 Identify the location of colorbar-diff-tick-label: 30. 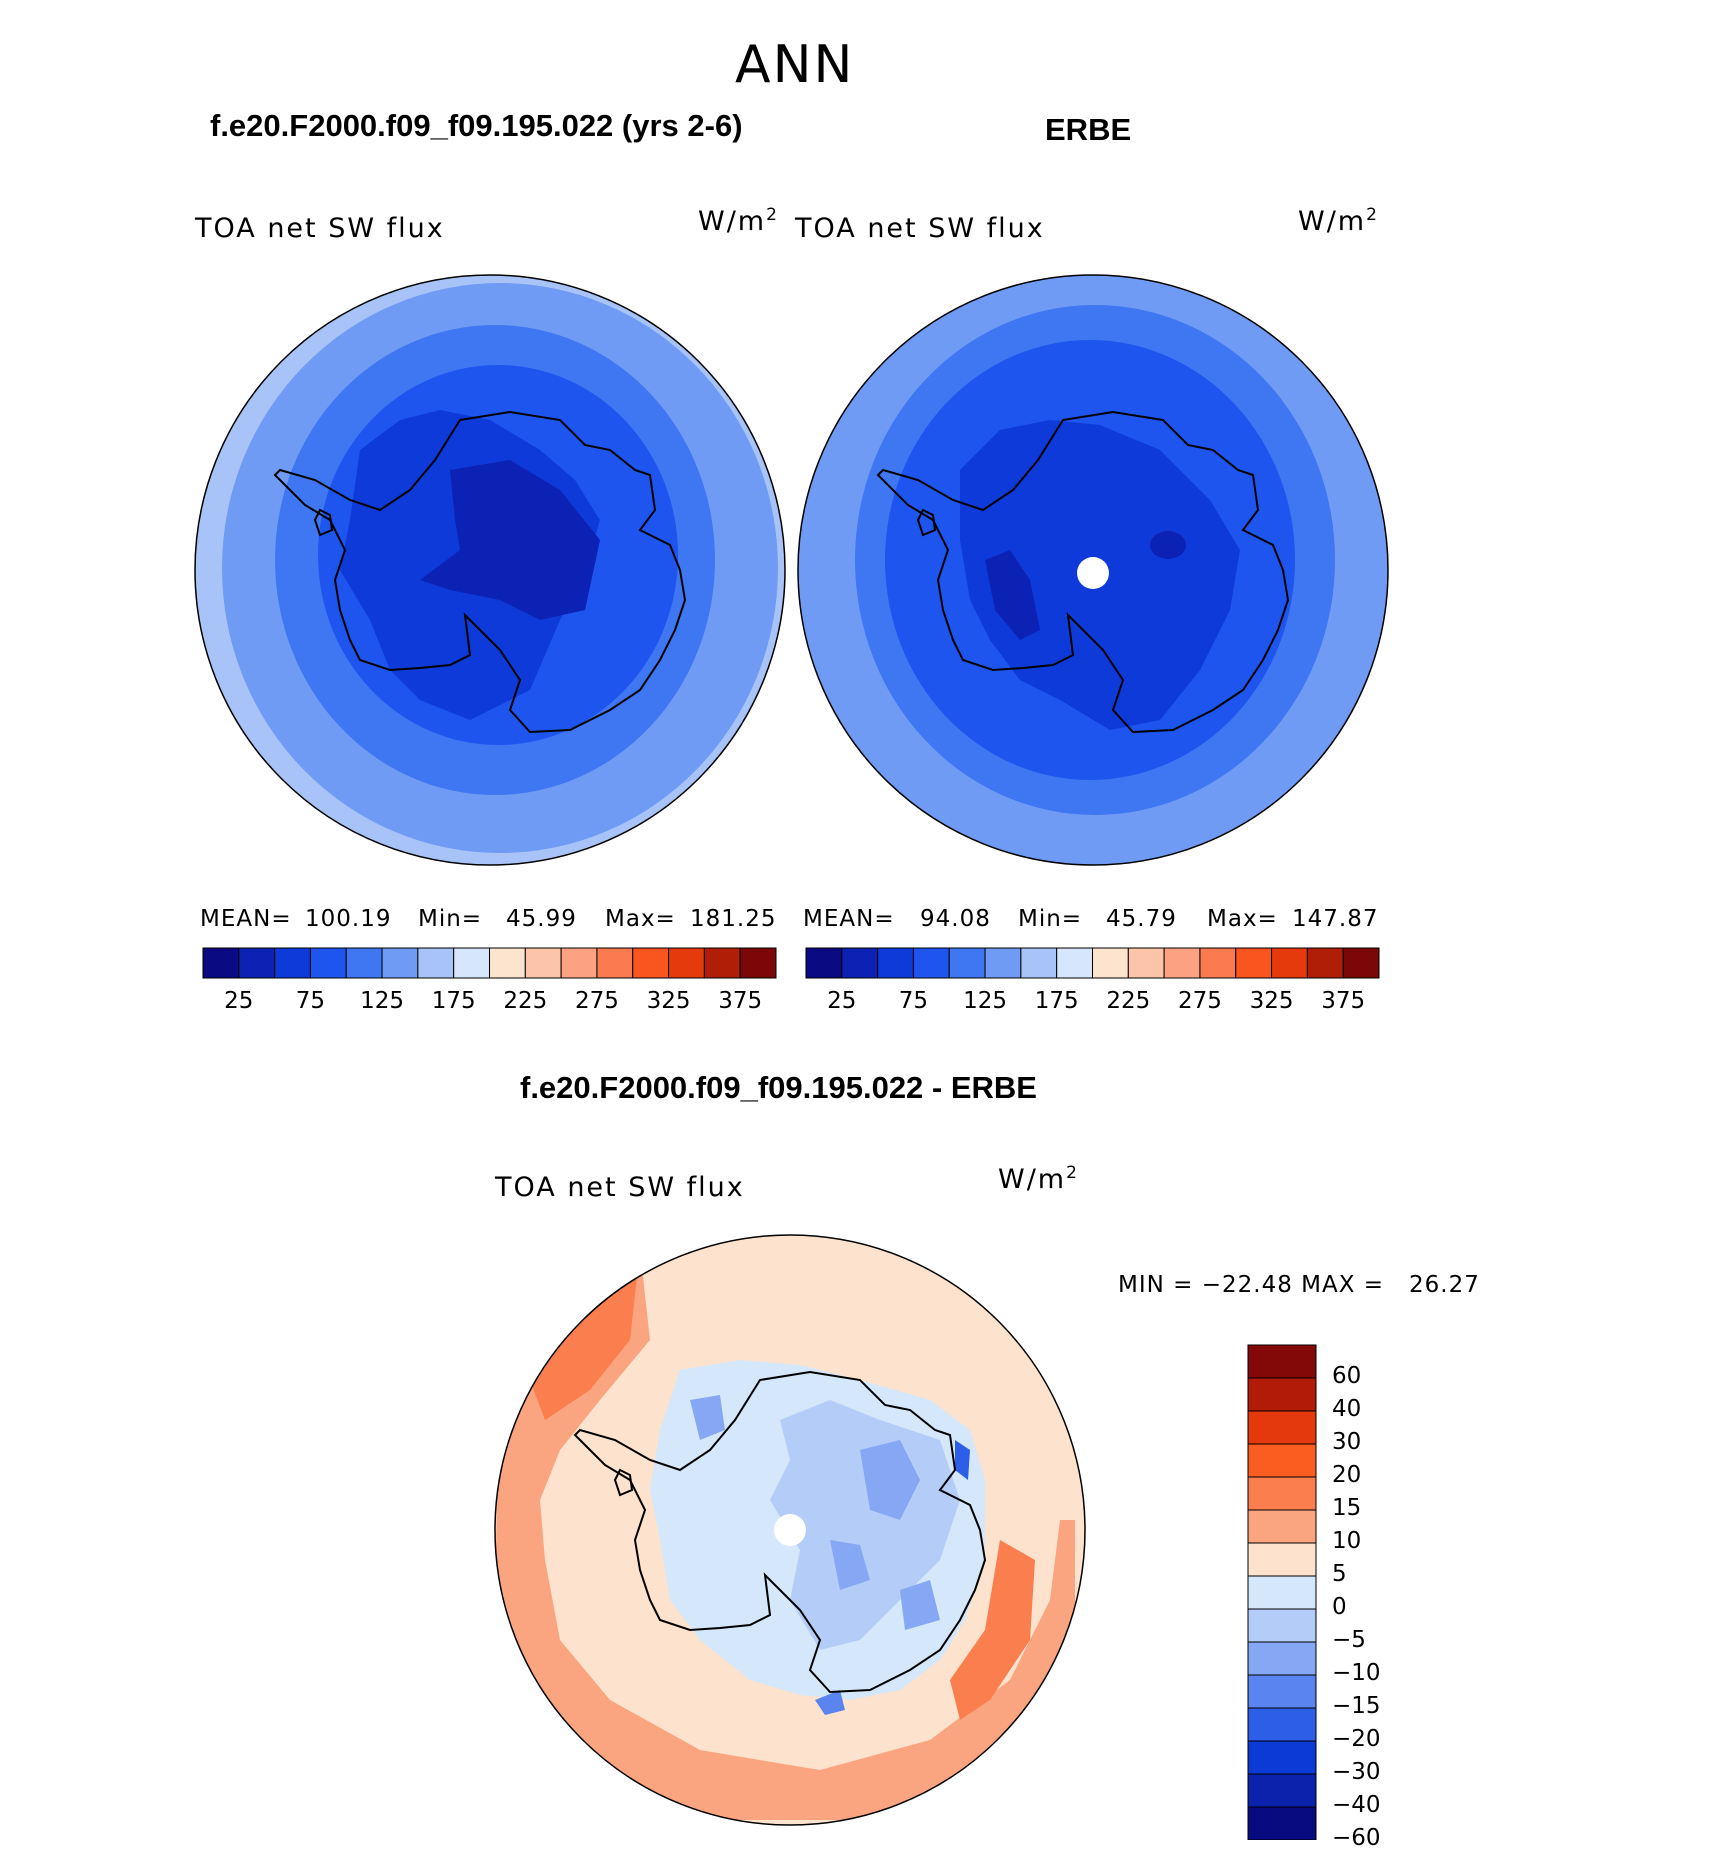
(1347, 1442).